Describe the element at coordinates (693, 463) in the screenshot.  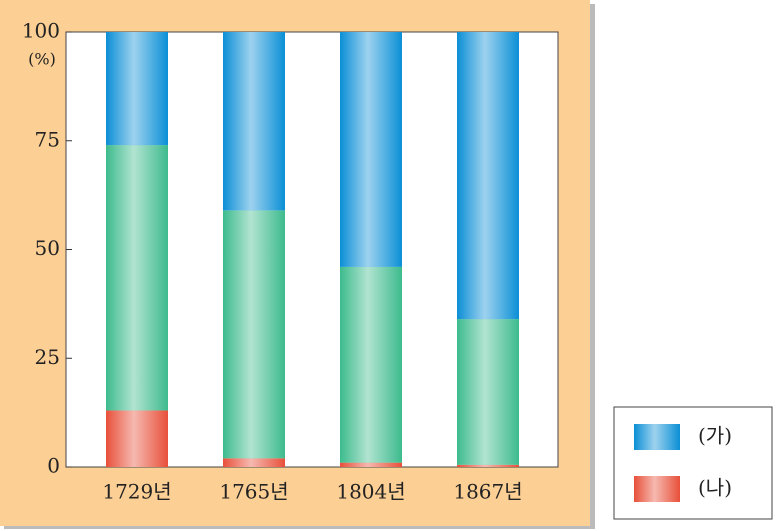
I see `legend` at that location.